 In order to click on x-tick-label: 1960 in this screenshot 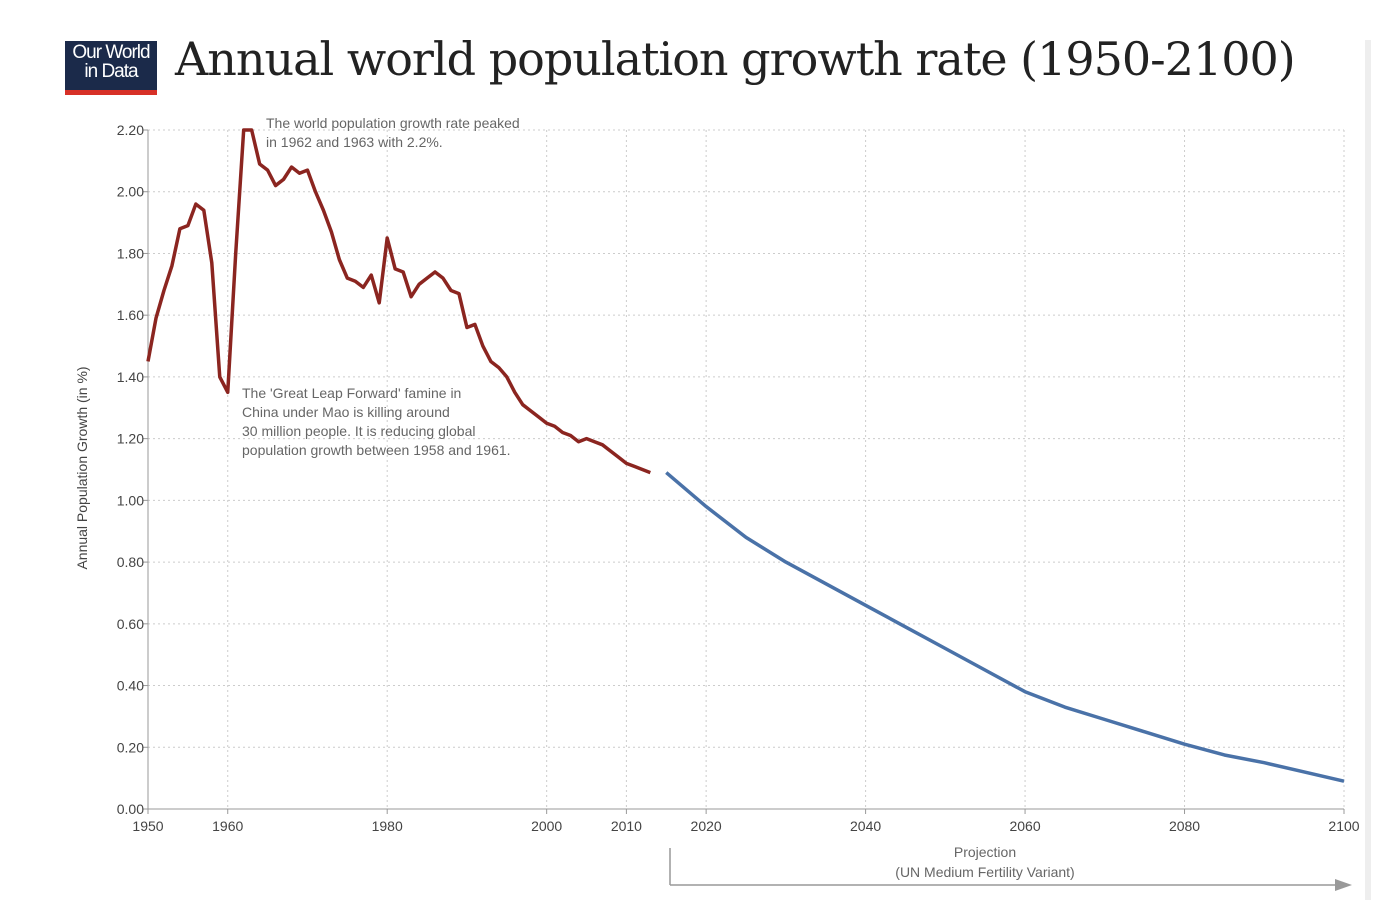, I will do `click(227, 826)`.